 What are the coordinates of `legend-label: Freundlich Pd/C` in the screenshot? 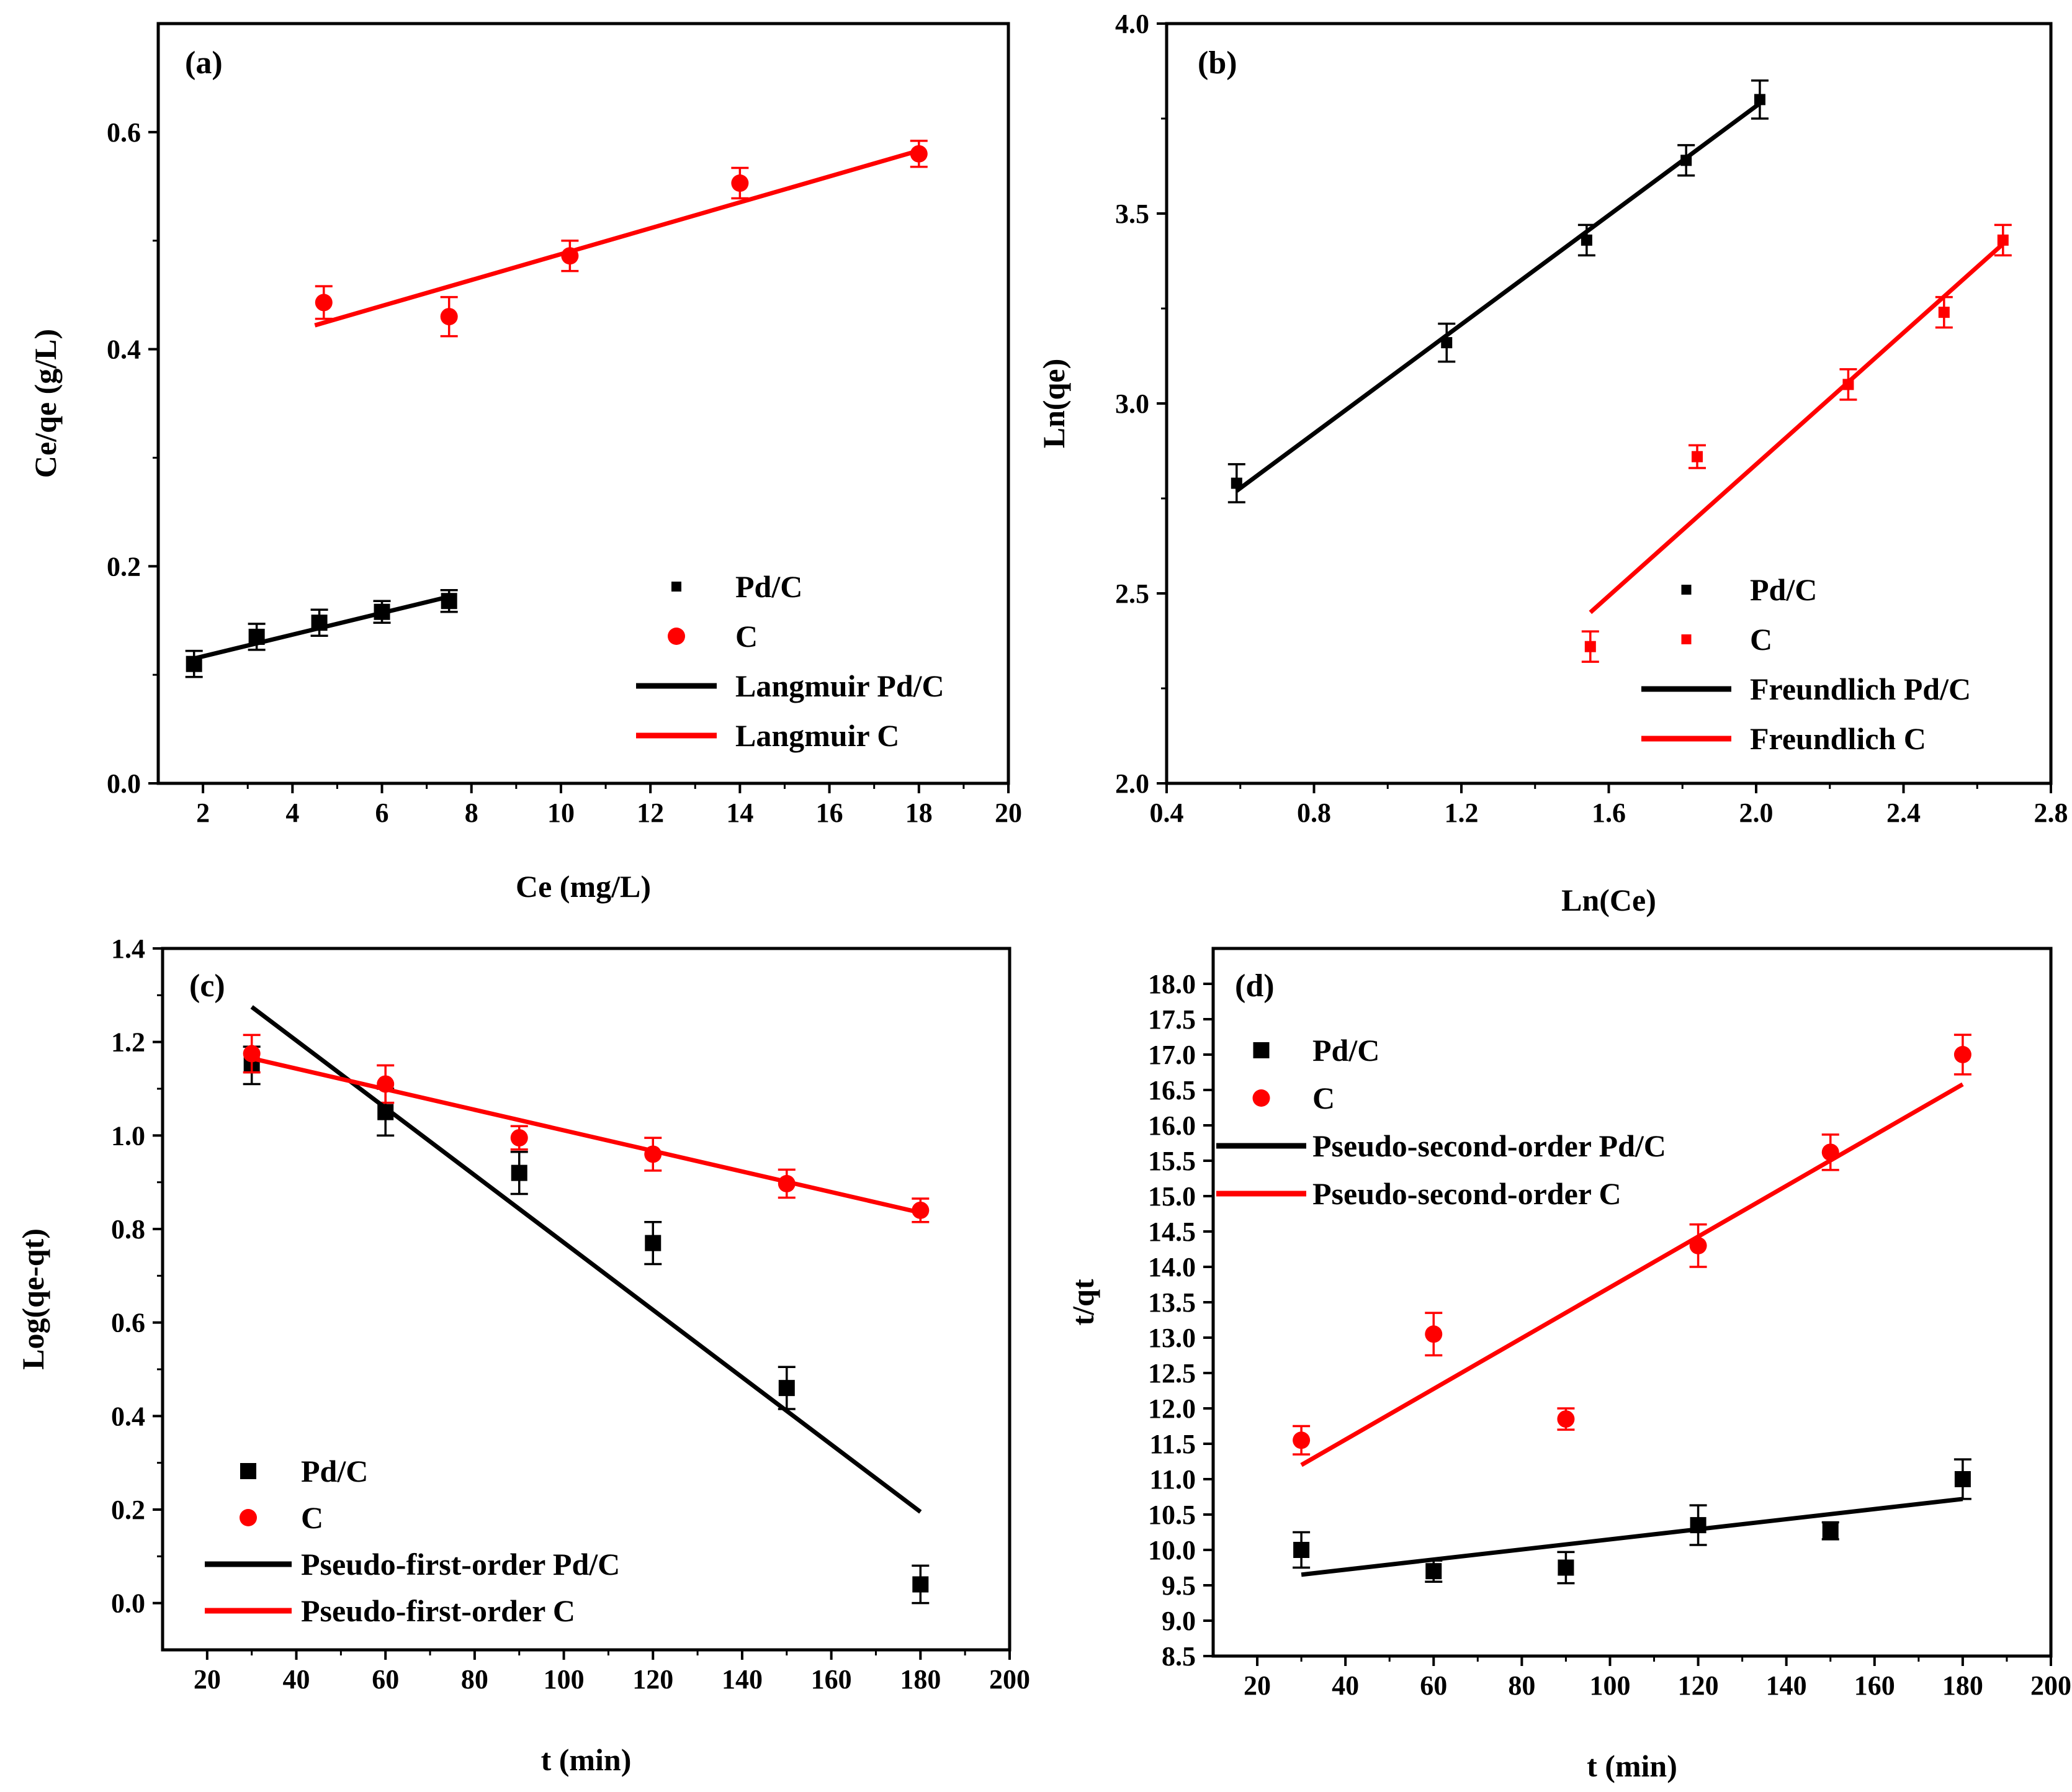 It's located at (1860, 689).